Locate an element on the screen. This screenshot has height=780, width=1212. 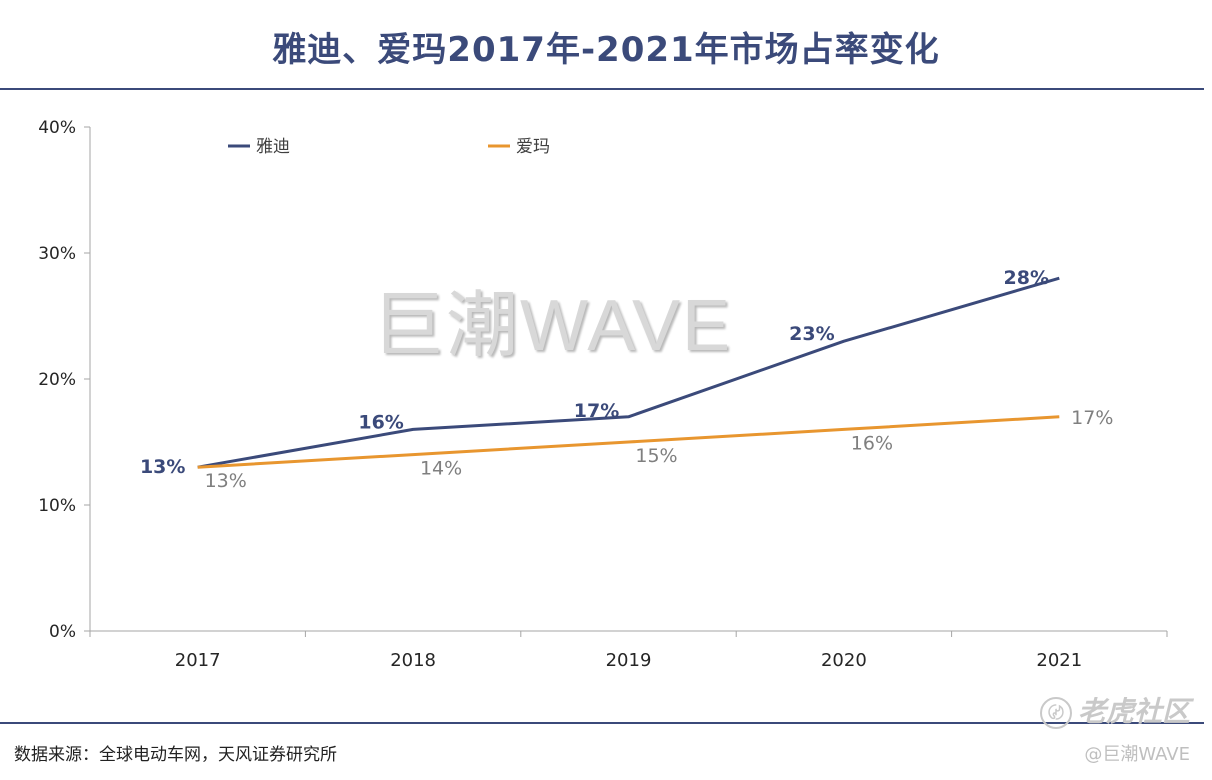
data-label-aima: 14% is located at coordinates (441, 469).